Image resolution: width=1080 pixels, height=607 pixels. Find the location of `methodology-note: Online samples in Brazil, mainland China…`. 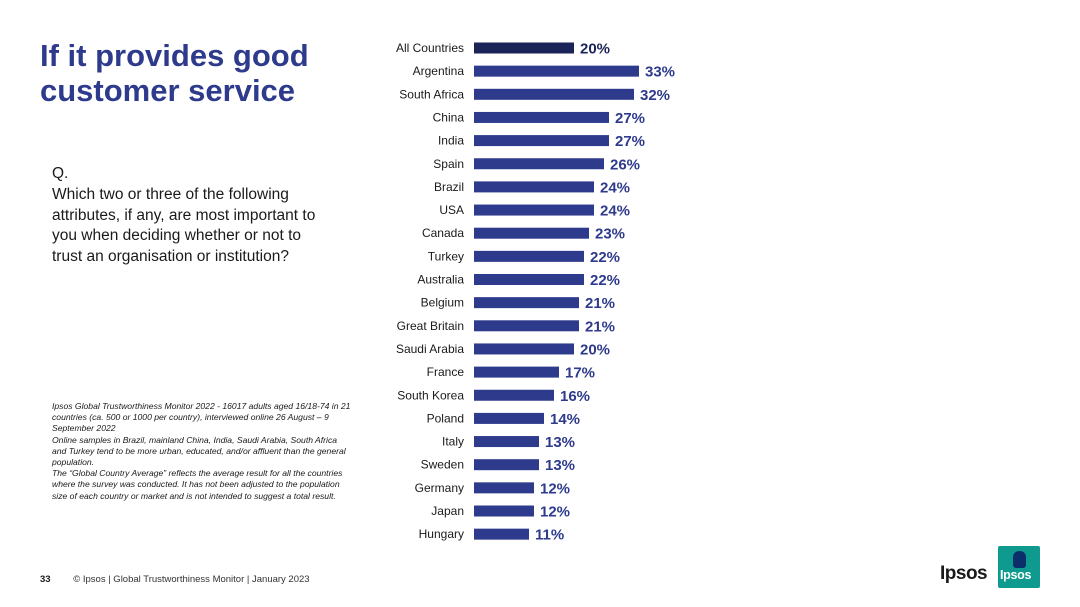

methodology-note: Online samples in Brazil, mainland China… is located at coordinates (199, 451).